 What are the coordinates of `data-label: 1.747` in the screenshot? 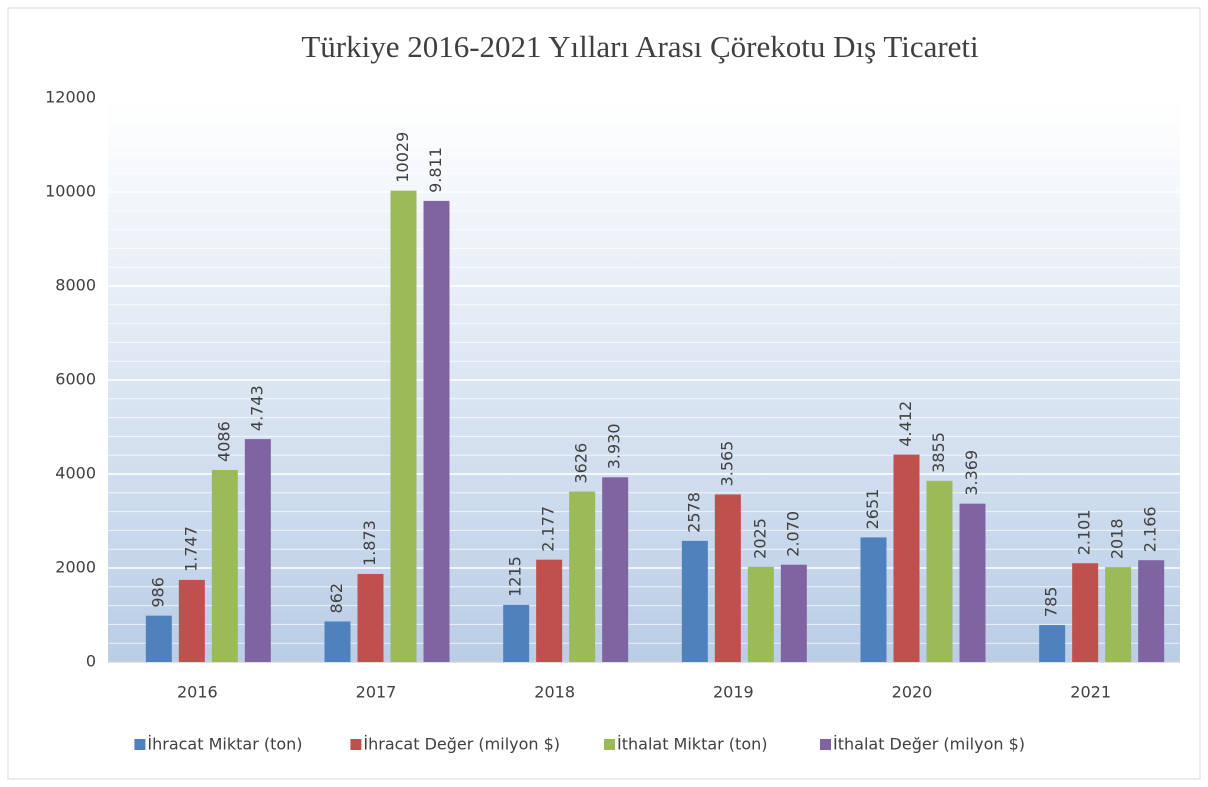 It's located at (190, 549).